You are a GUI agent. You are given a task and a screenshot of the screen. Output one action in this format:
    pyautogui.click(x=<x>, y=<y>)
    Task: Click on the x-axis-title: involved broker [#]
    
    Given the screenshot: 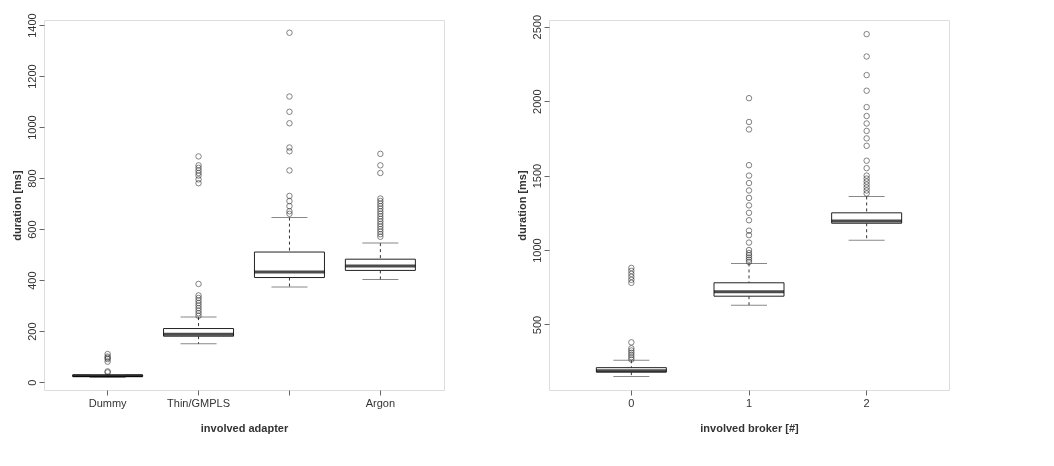 What is the action you would take?
    pyautogui.click(x=750, y=427)
    